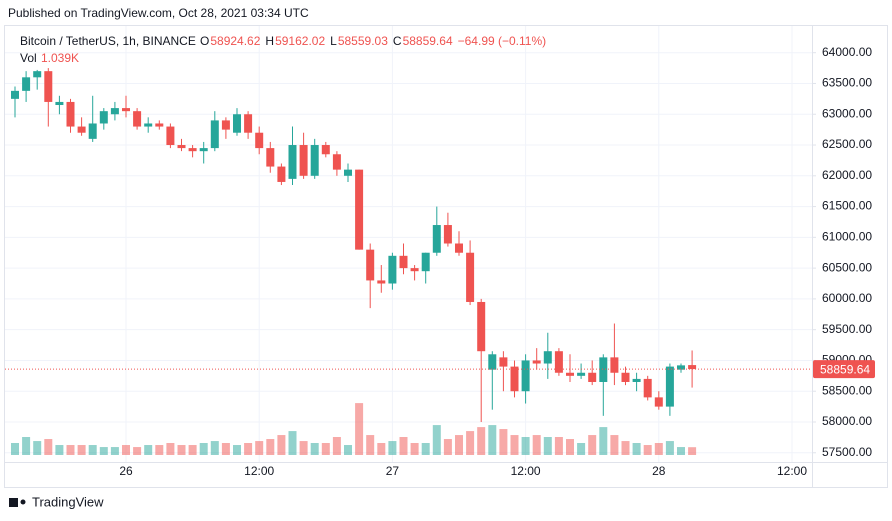 This screenshot has width=892, height=521. I want to click on y-tick-label: 58500.00, so click(847, 390).